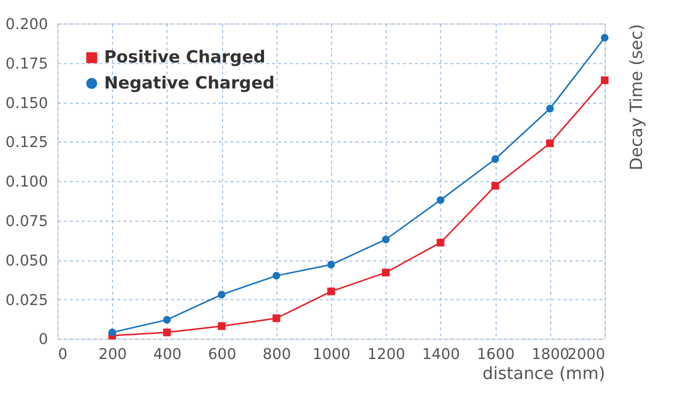 This screenshot has height=412, width=684. I want to click on y-tick-label: 0.075, so click(27, 221).